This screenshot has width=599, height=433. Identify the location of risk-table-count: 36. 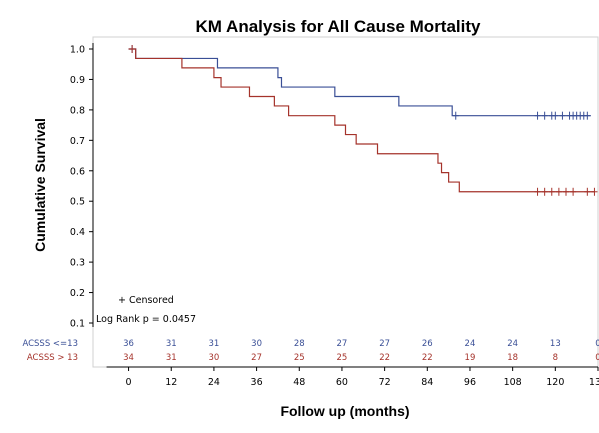
(128, 344).